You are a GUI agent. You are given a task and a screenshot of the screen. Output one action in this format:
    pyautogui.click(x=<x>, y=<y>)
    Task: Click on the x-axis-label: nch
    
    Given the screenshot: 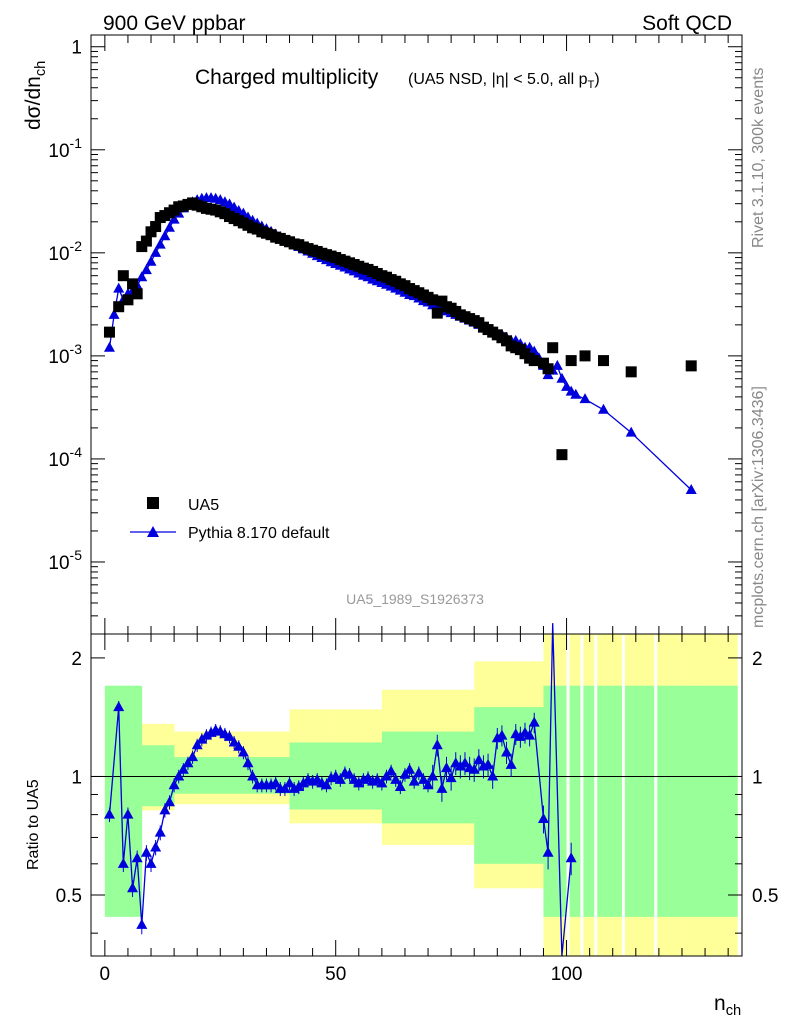 What is the action you would take?
    pyautogui.click(x=727, y=1005)
    